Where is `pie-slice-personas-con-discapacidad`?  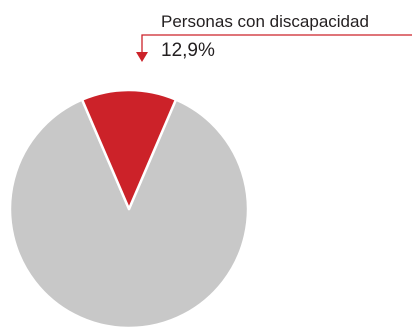
pie-slice-personas-con-discapacidad is located at coordinates (129, 149).